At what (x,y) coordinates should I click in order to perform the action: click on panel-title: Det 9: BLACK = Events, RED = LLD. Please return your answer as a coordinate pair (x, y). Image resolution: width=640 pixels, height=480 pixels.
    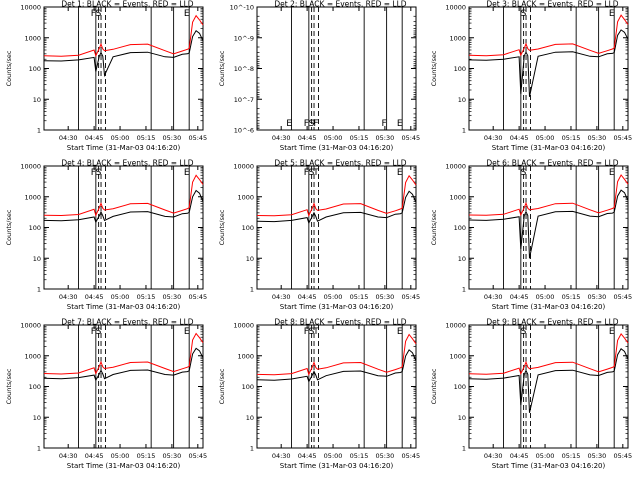
    Looking at the image, I should click on (552, 322).